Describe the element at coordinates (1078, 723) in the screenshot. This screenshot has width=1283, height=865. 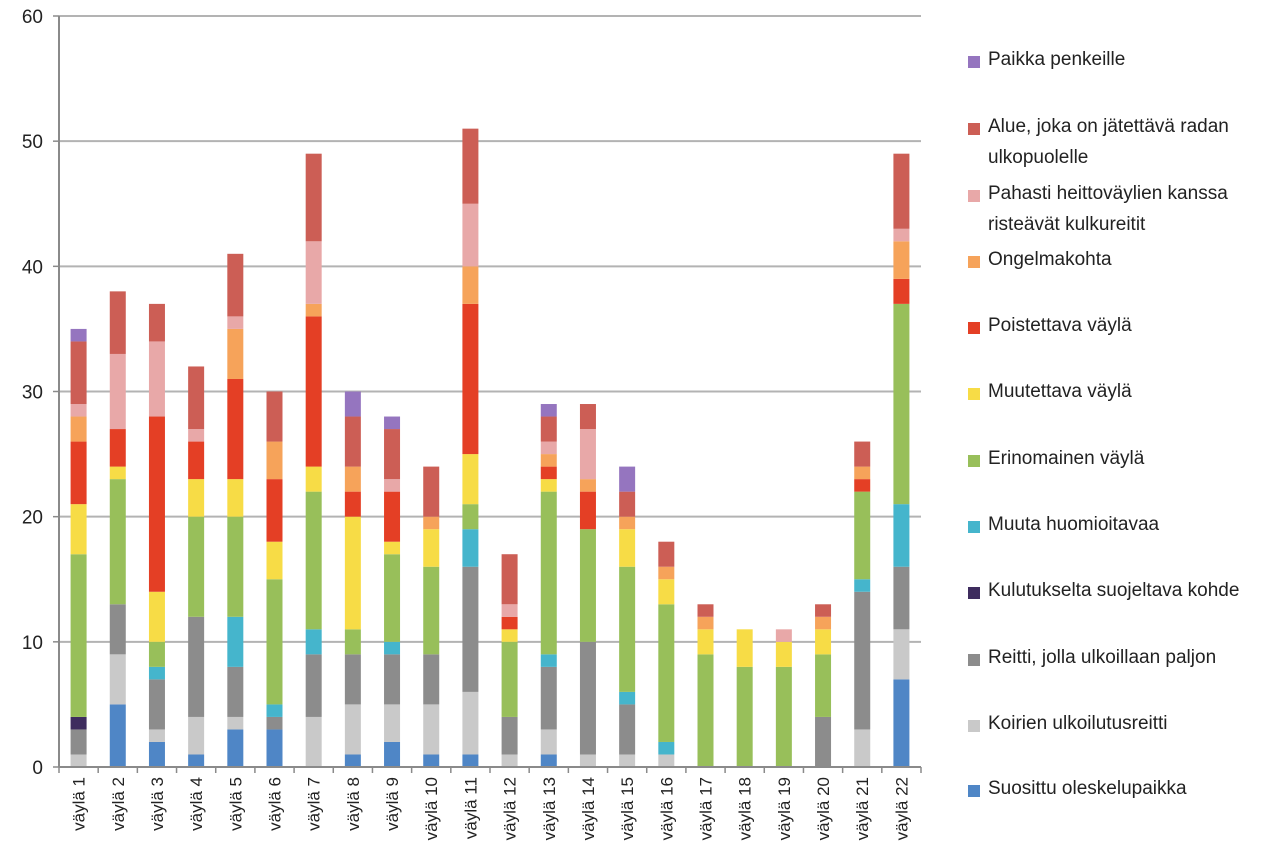
I see `legend-label: Koirien ulkoilutusreitti` at that location.